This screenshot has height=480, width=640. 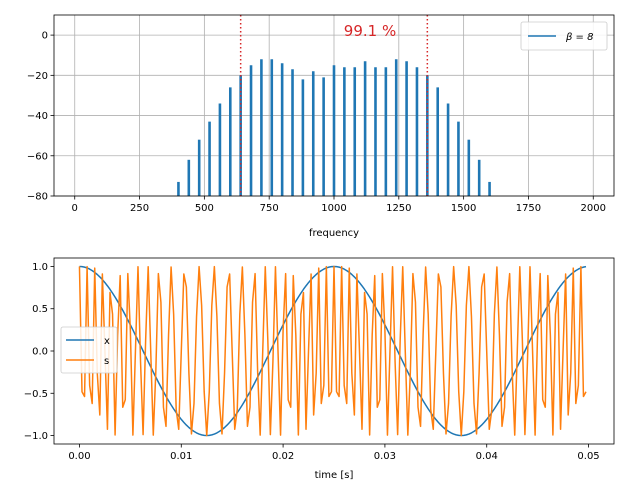 I want to click on signal-y-tick-label: −1.0, so click(x=36, y=436).